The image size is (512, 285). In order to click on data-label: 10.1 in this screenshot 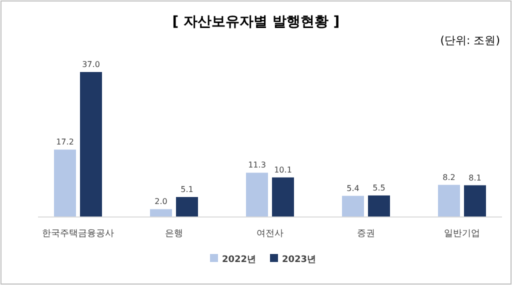, I will do `click(283, 169)`.